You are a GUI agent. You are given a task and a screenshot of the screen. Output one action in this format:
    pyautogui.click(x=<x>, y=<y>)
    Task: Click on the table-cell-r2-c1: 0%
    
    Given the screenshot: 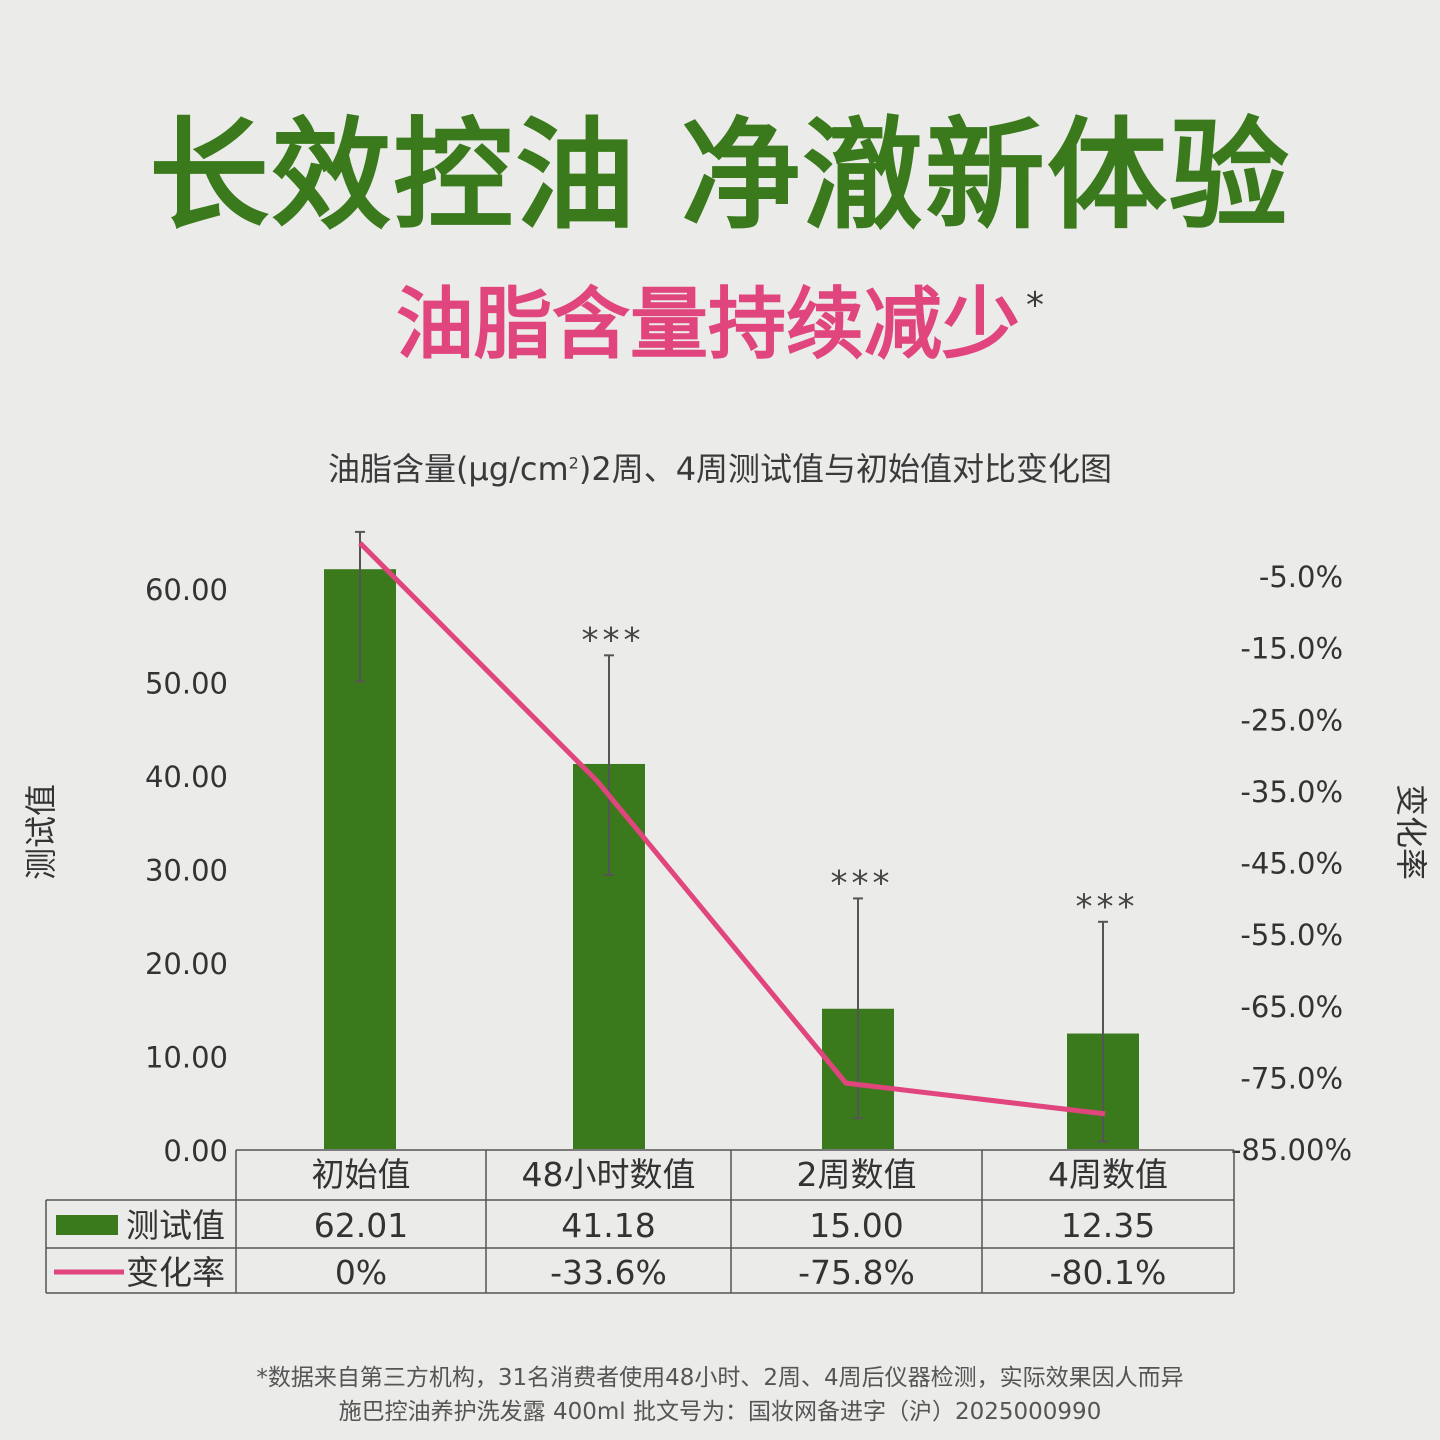 What is the action you would take?
    pyautogui.click(x=361, y=1272)
    